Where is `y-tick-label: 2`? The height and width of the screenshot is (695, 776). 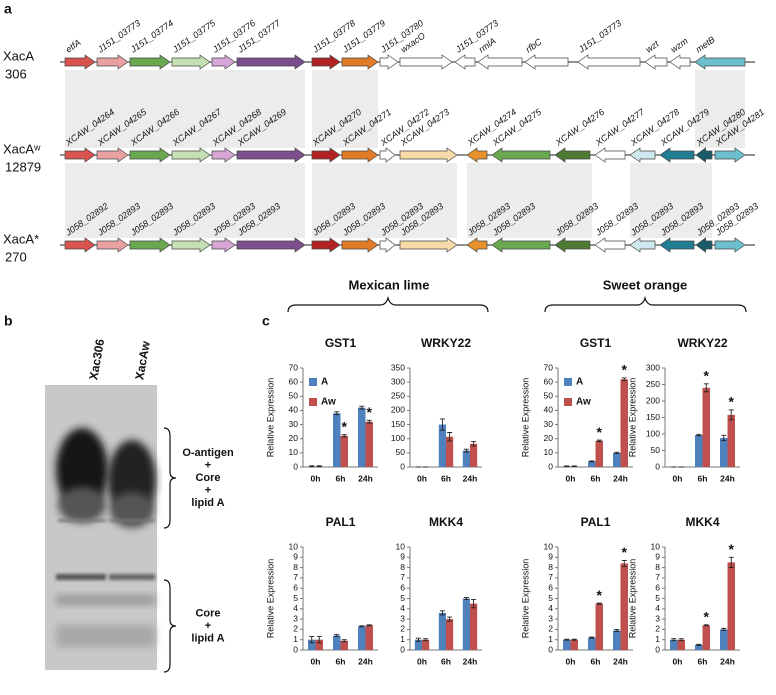
y-tick-label: 2 is located at coordinates (402, 629).